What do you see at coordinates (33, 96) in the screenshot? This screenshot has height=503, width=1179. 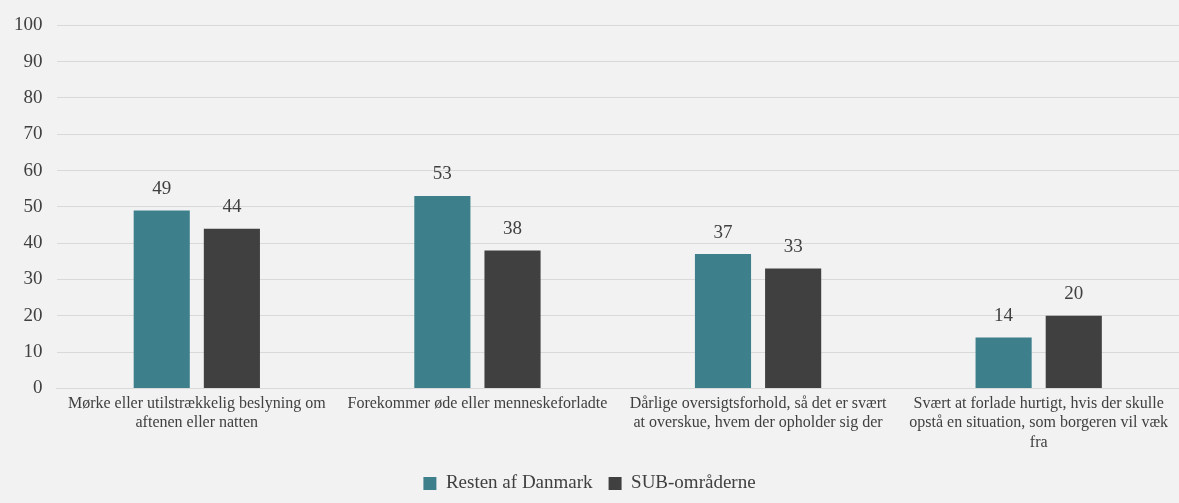 I see `y-tick-label: 80` at bounding box center [33, 96].